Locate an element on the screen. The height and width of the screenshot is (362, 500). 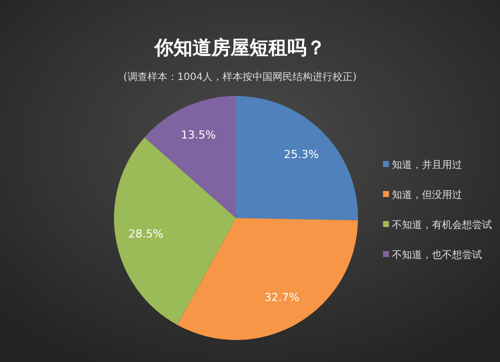
legend-label: 不知道，也不想尝试 is located at coordinates (437, 255).